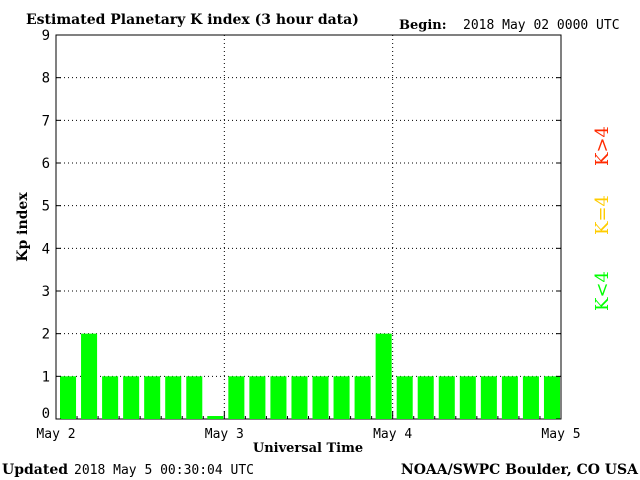 This screenshot has width=640, height=480. What do you see at coordinates (541, 25) in the screenshot?
I see `begin-value: 2018 May 02 0000 UTC` at bounding box center [541, 25].